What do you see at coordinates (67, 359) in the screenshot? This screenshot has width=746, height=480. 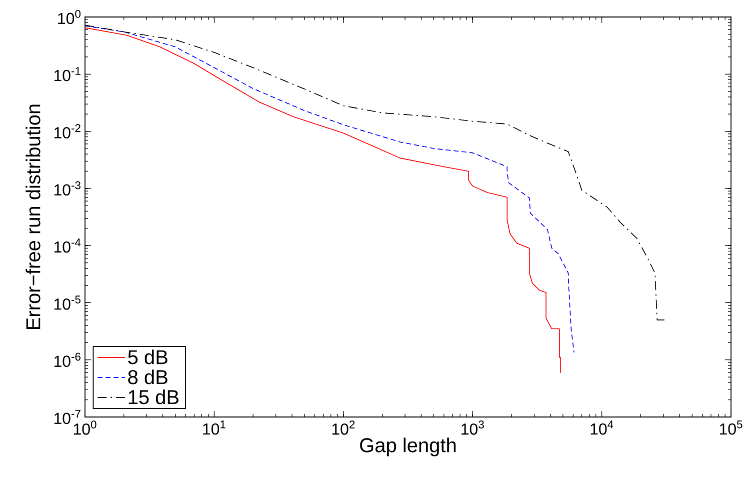 I see `y-tick-label: 10$^{-6}$` at bounding box center [67, 359].